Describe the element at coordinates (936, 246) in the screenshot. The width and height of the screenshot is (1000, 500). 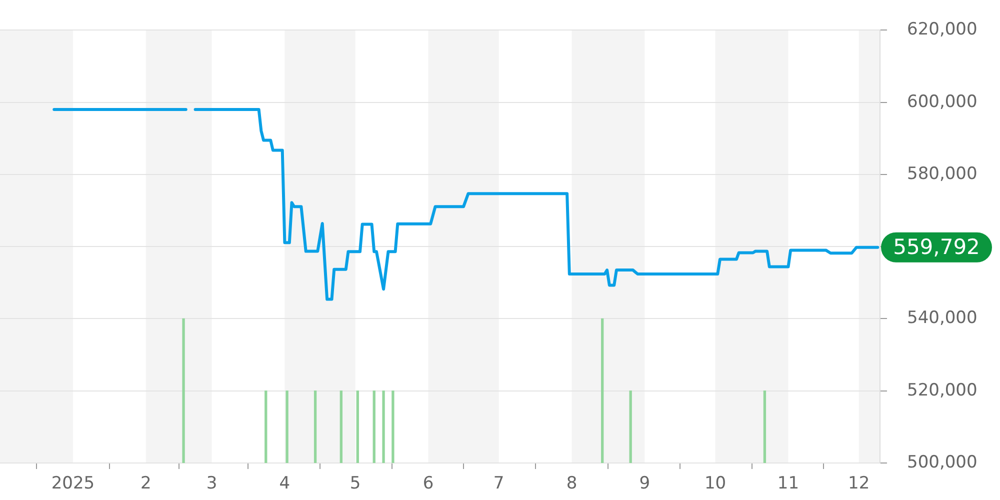
I see `annotation: 559,792` at that location.